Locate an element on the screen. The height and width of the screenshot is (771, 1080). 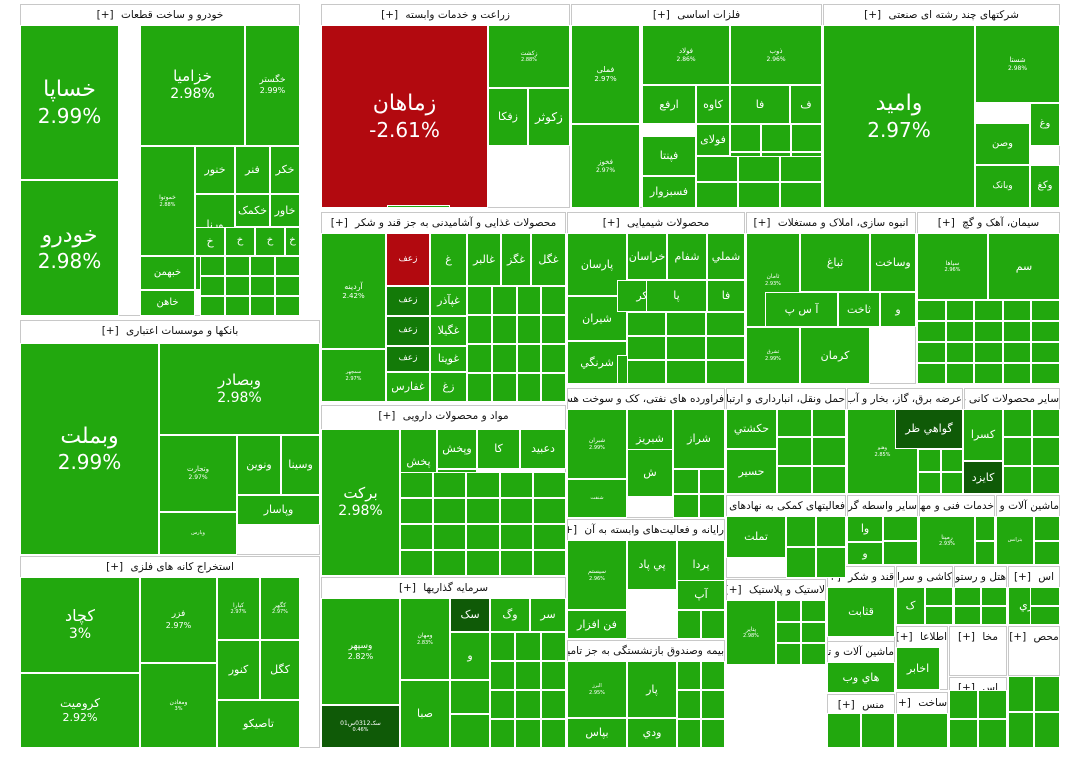
sector-header: بانکها و موسسات اعتباری [+] is located at coordinates (170, 331).